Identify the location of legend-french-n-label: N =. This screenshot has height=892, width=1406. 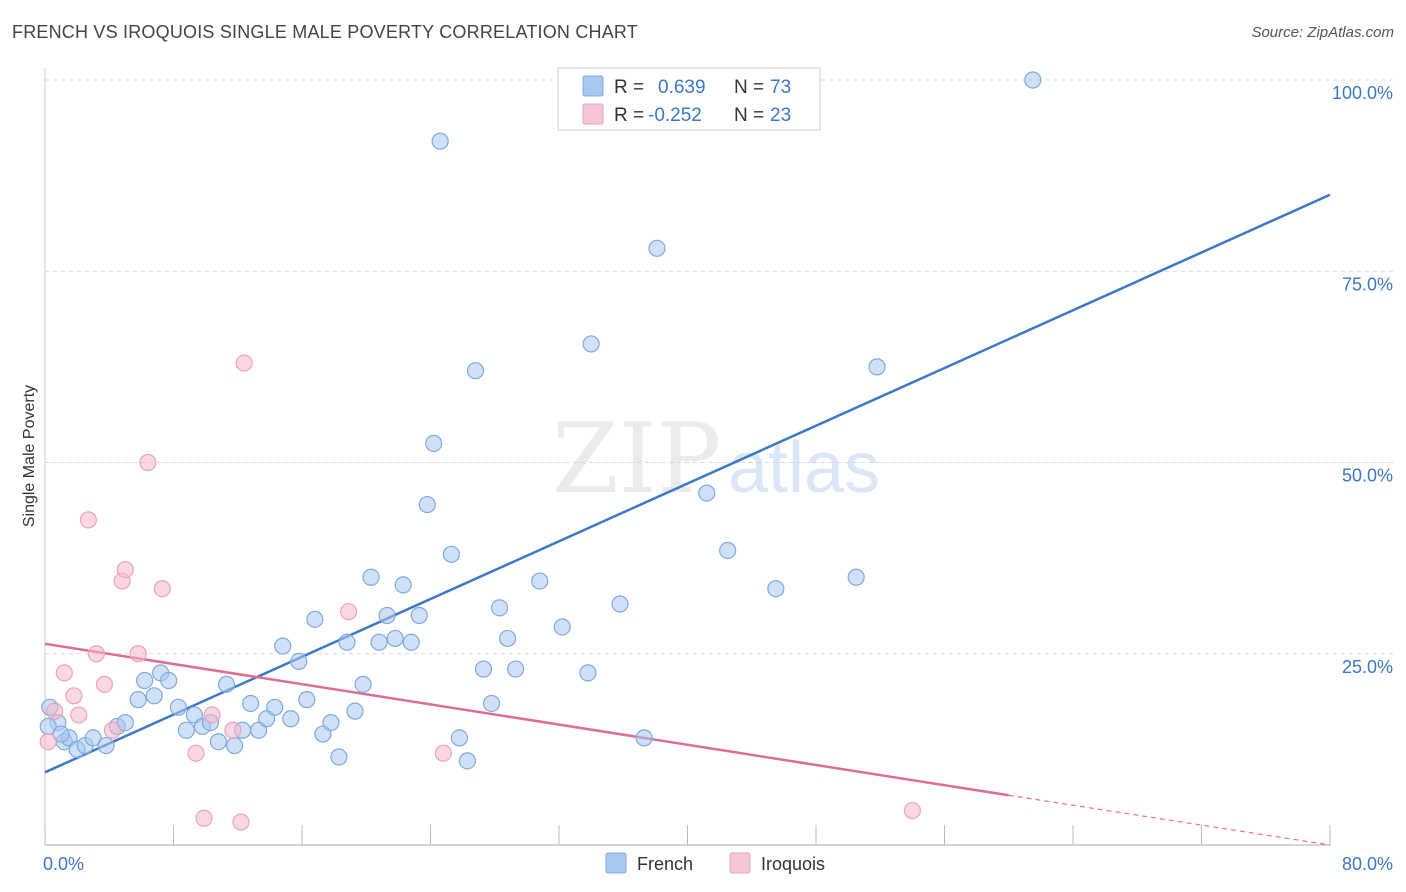
(749, 87).